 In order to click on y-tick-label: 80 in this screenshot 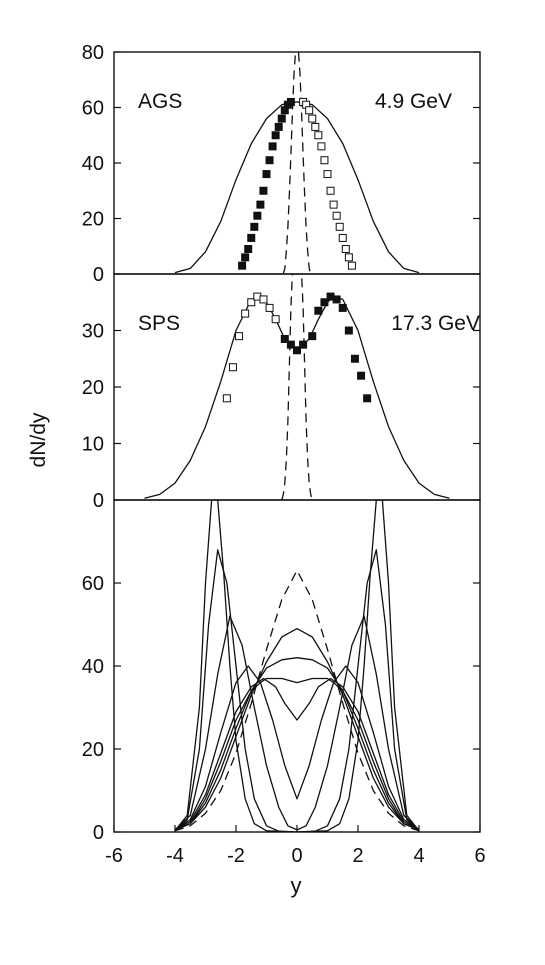, I will do `click(93, 53)`.